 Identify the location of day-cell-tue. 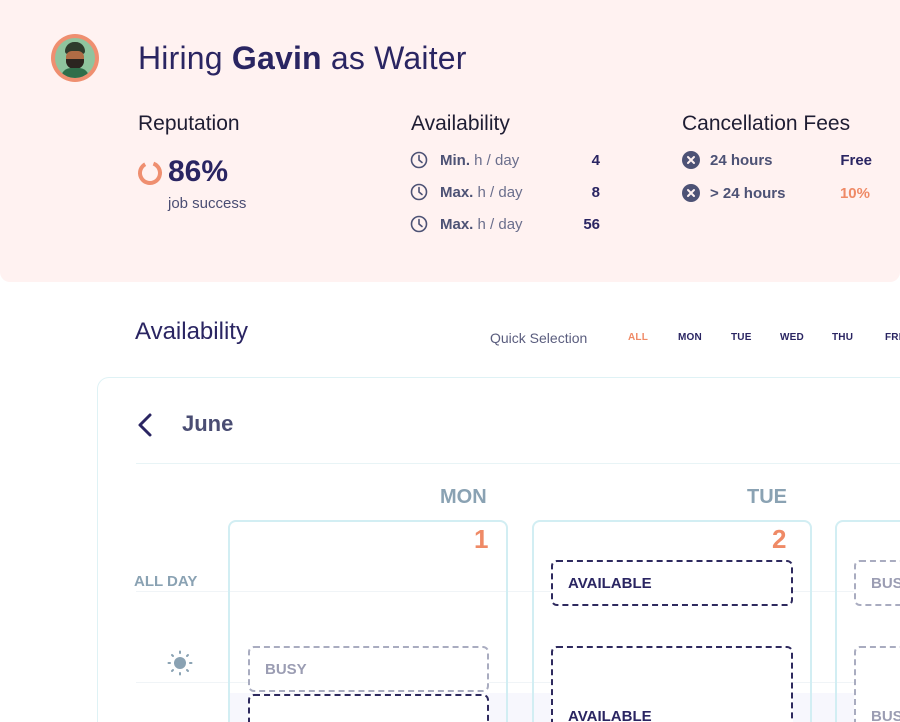
(672, 621).